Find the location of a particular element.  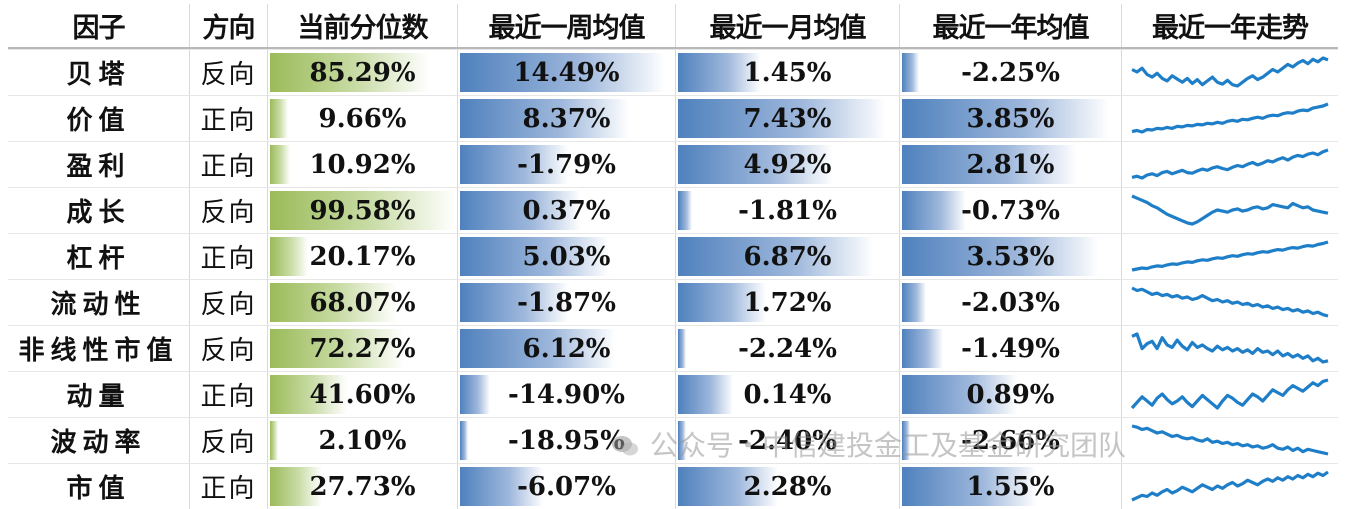

header-week-mean: 最近一周均值 is located at coordinates (567, 25).